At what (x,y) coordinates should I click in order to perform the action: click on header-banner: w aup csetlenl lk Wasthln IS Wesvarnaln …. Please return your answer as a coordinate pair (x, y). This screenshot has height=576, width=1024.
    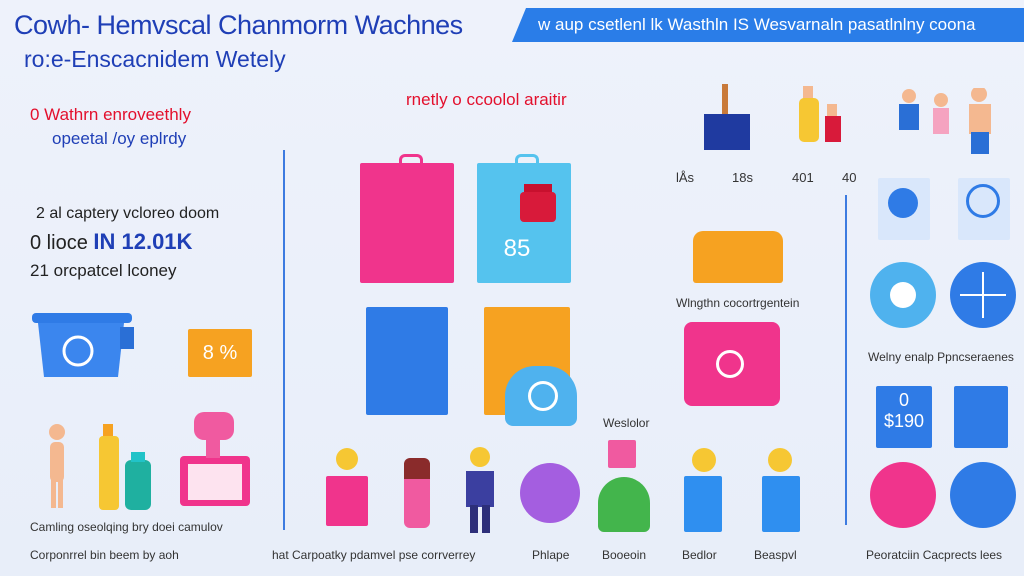
    Looking at the image, I should click on (768, 25).